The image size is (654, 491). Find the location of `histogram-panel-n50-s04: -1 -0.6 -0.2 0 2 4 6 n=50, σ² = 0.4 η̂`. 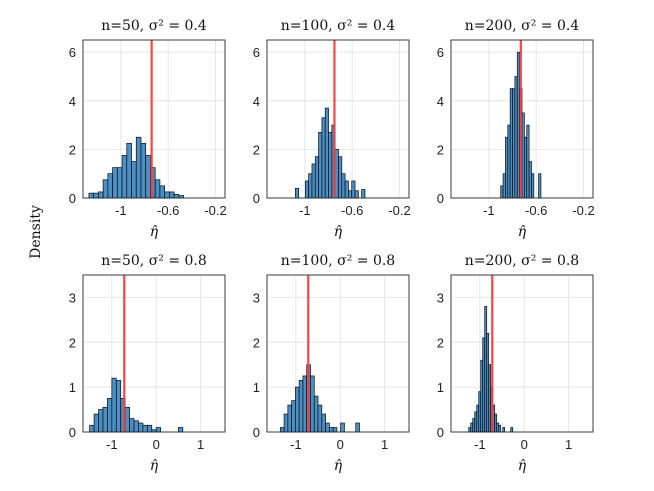

histogram-panel-n50-s04: -1 -0.6 -0.2 0 2 4 6 n=50, σ² = 0.4 η̂ is located at coordinates (148, 129).